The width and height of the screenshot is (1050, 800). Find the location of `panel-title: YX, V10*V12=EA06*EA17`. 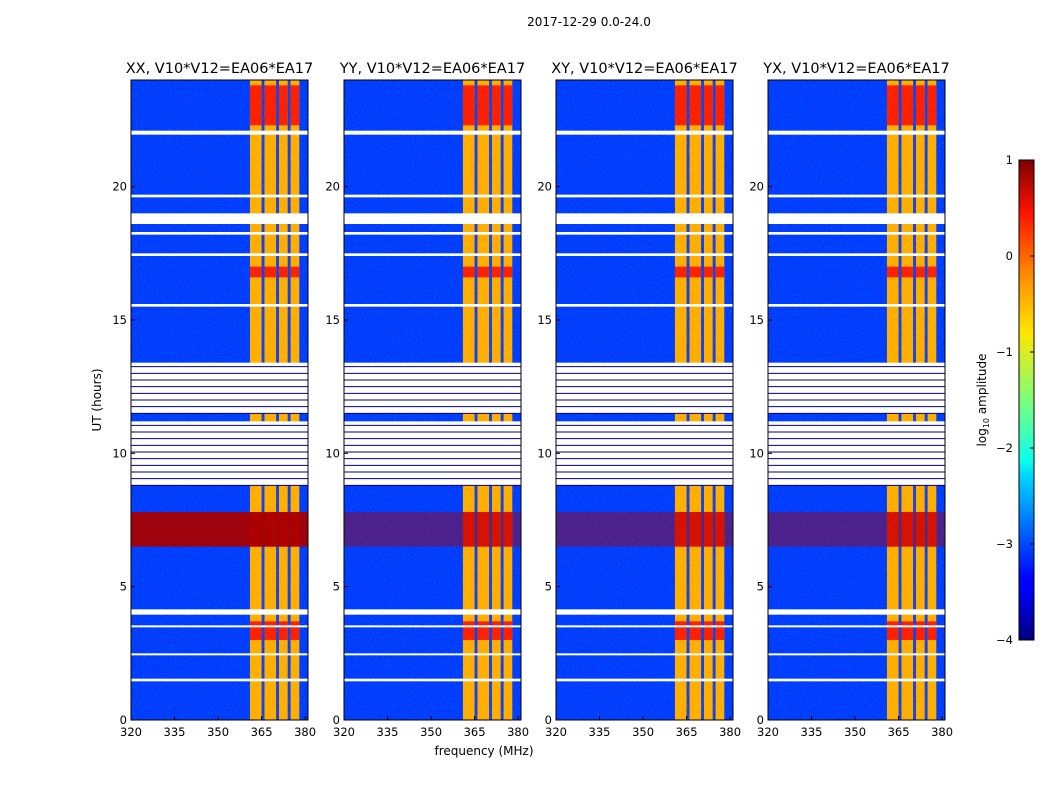

panel-title: YX, V10*V12=EA06*EA17 is located at coordinates (855, 69).